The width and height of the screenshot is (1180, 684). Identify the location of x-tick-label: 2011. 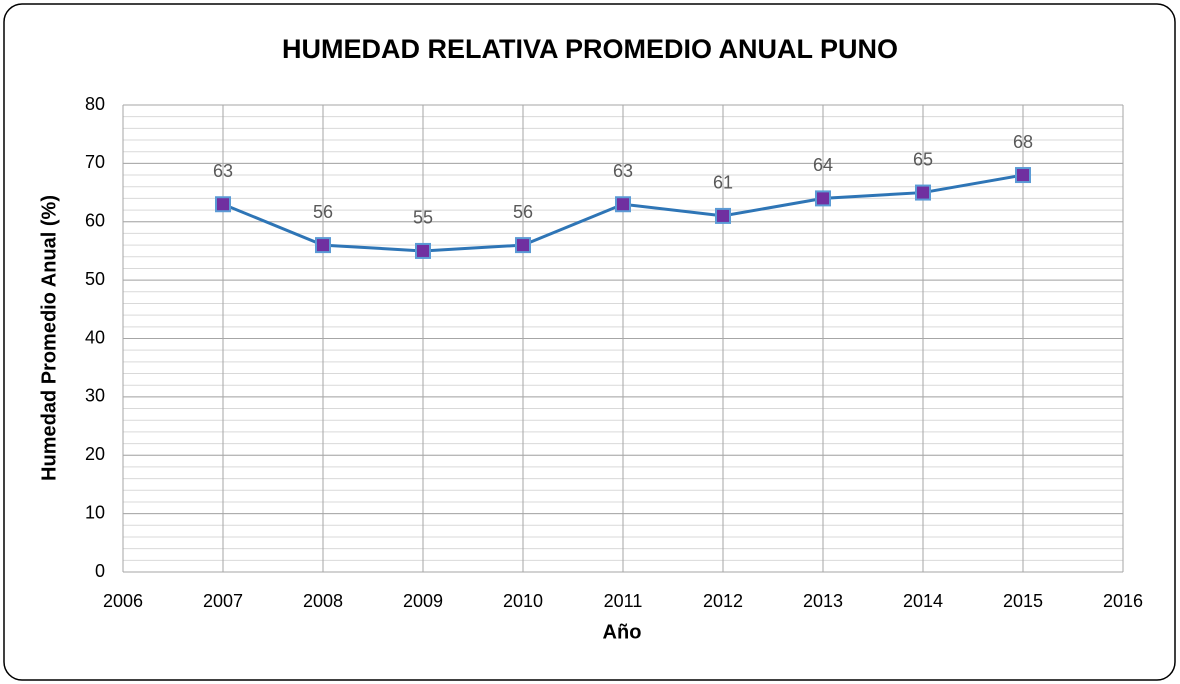
(623, 601).